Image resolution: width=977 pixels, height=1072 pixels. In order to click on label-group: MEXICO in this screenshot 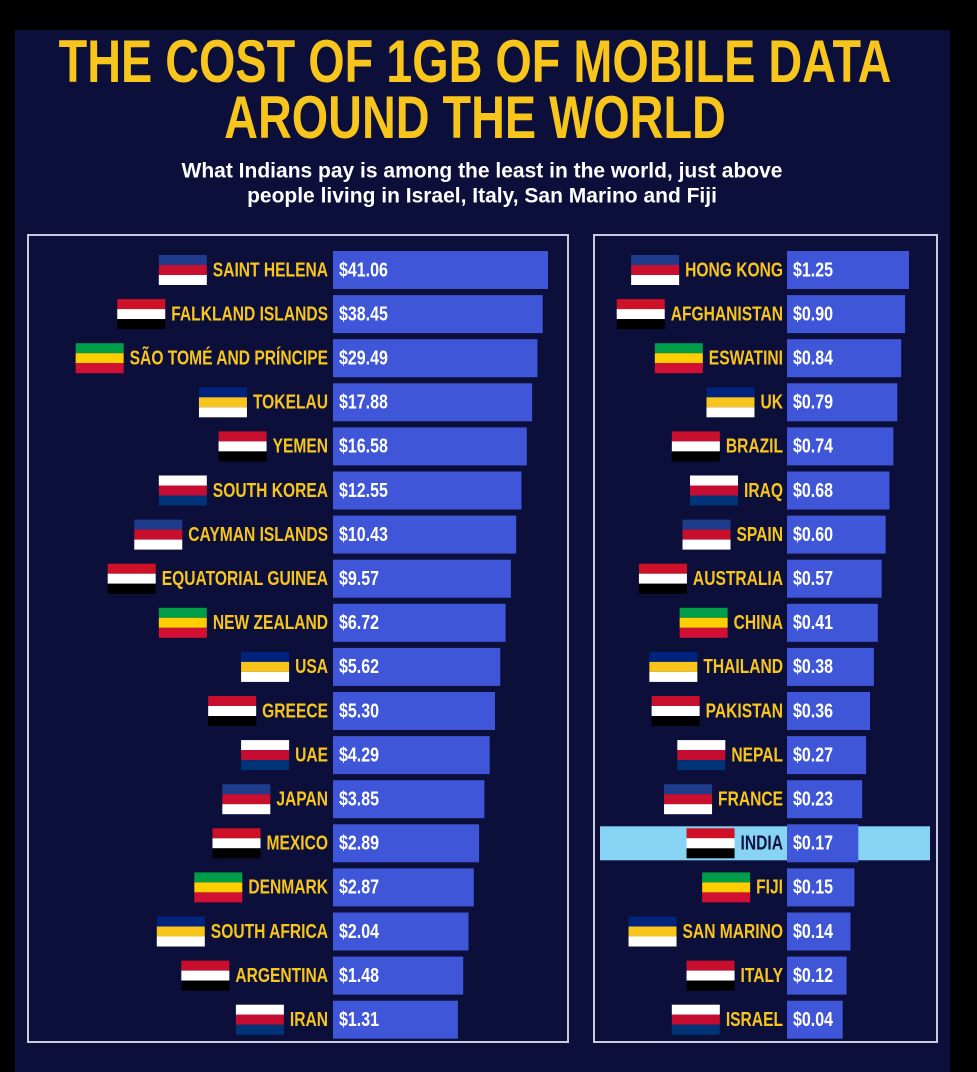, I will do `click(298, 843)`.